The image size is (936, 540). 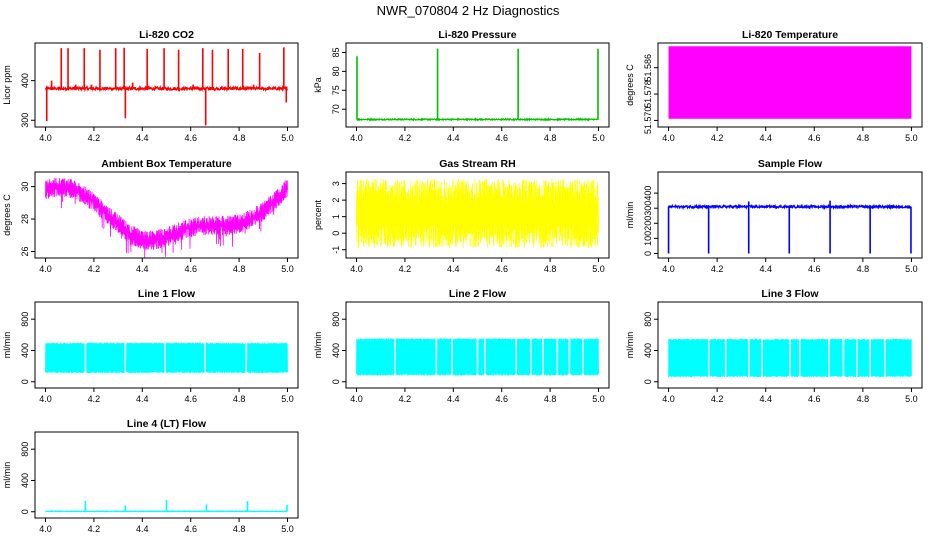 I want to click on panel-title: Line 3 Flow, so click(x=790, y=294).